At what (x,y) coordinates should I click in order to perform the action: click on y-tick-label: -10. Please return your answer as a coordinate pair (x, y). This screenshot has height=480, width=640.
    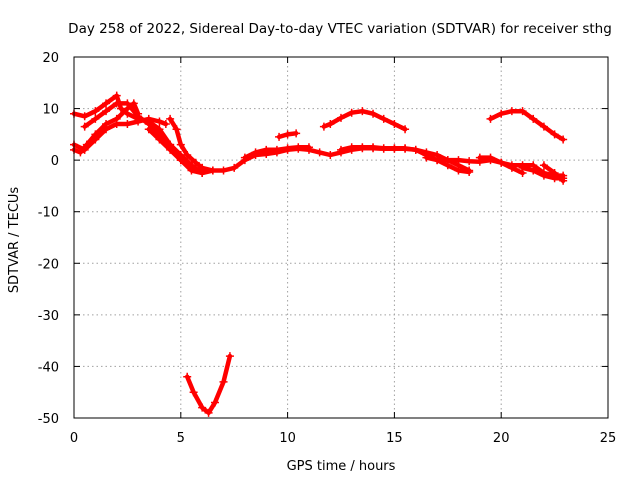
    Looking at the image, I should click on (48, 213).